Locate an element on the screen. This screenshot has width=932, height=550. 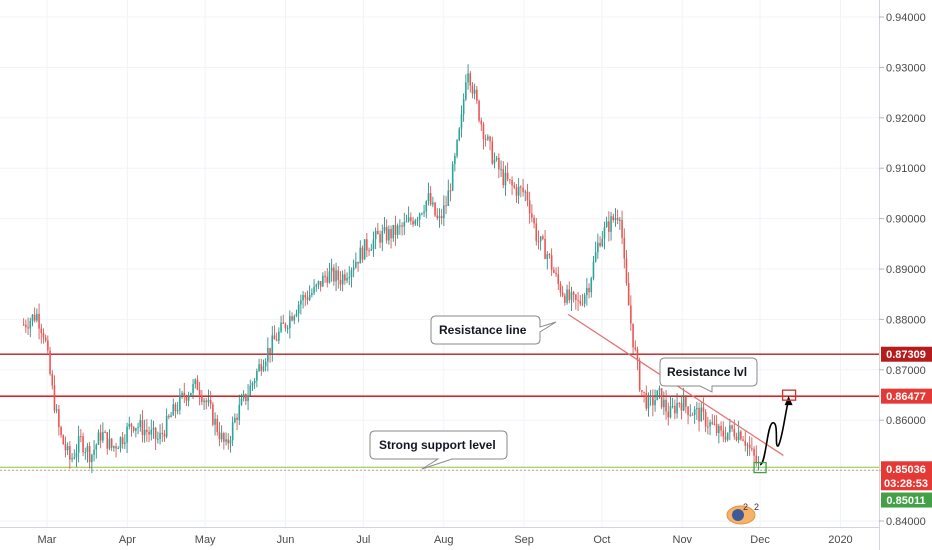
x-tick-label: Jun is located at coordinates (286, 540).